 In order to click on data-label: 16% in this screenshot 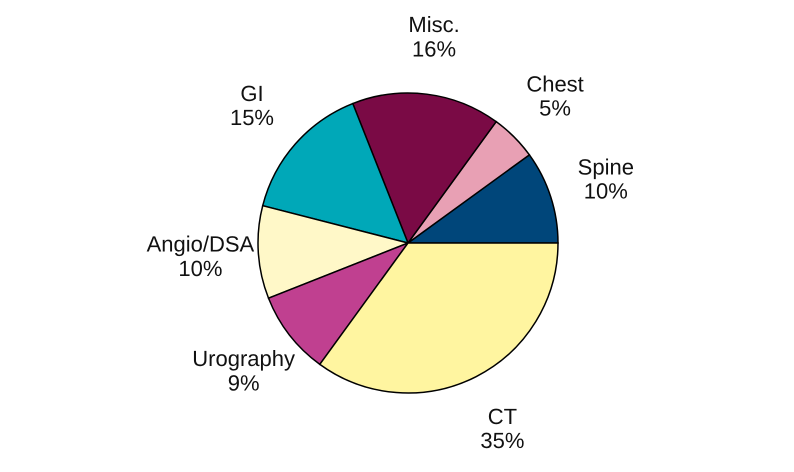, I will do `click(434, 49)`.